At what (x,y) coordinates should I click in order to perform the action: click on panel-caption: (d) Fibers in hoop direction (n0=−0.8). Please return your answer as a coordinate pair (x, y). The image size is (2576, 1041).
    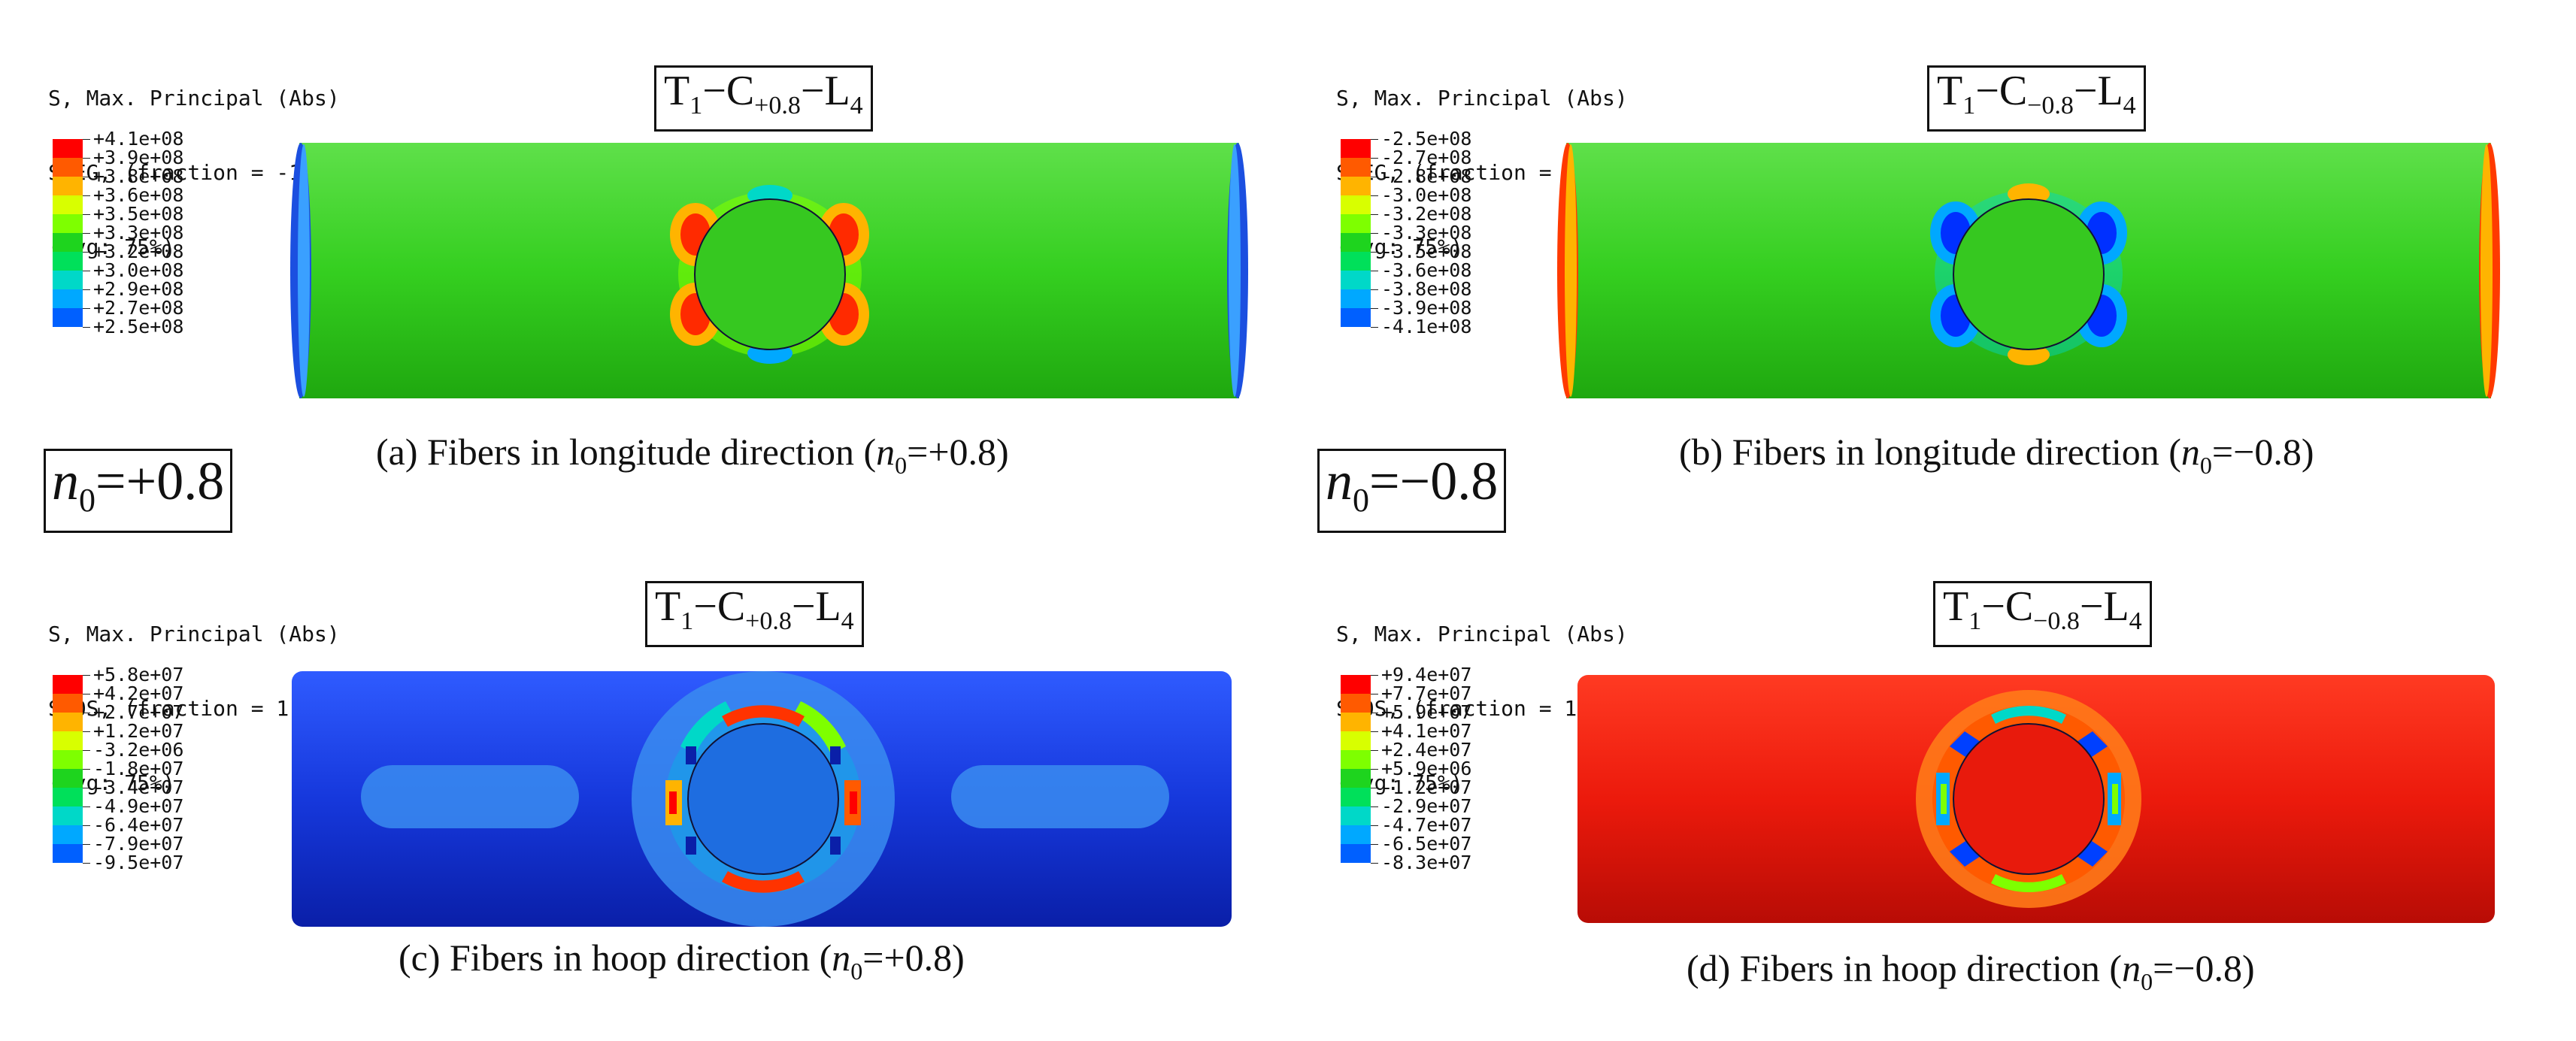
    Looking at the image, I should click on (1971, 971).